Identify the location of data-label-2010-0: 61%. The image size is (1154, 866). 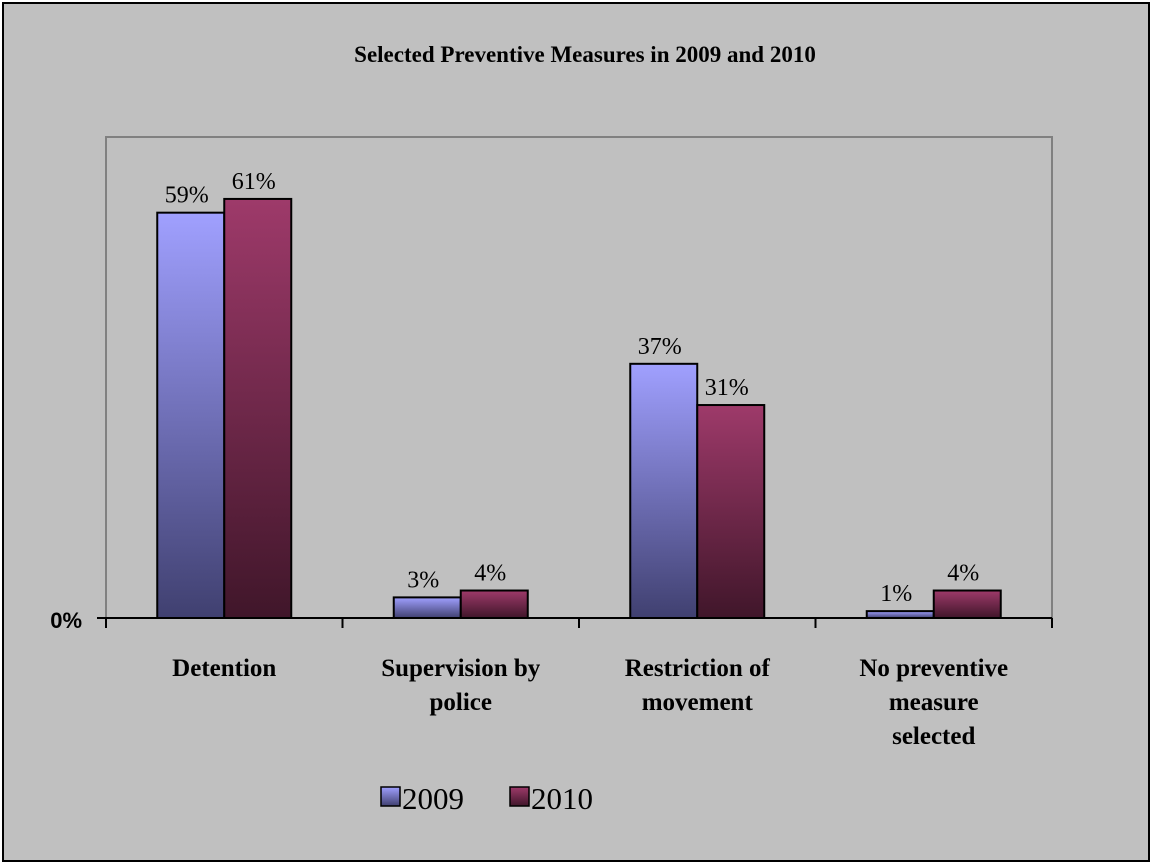
(254, 182).